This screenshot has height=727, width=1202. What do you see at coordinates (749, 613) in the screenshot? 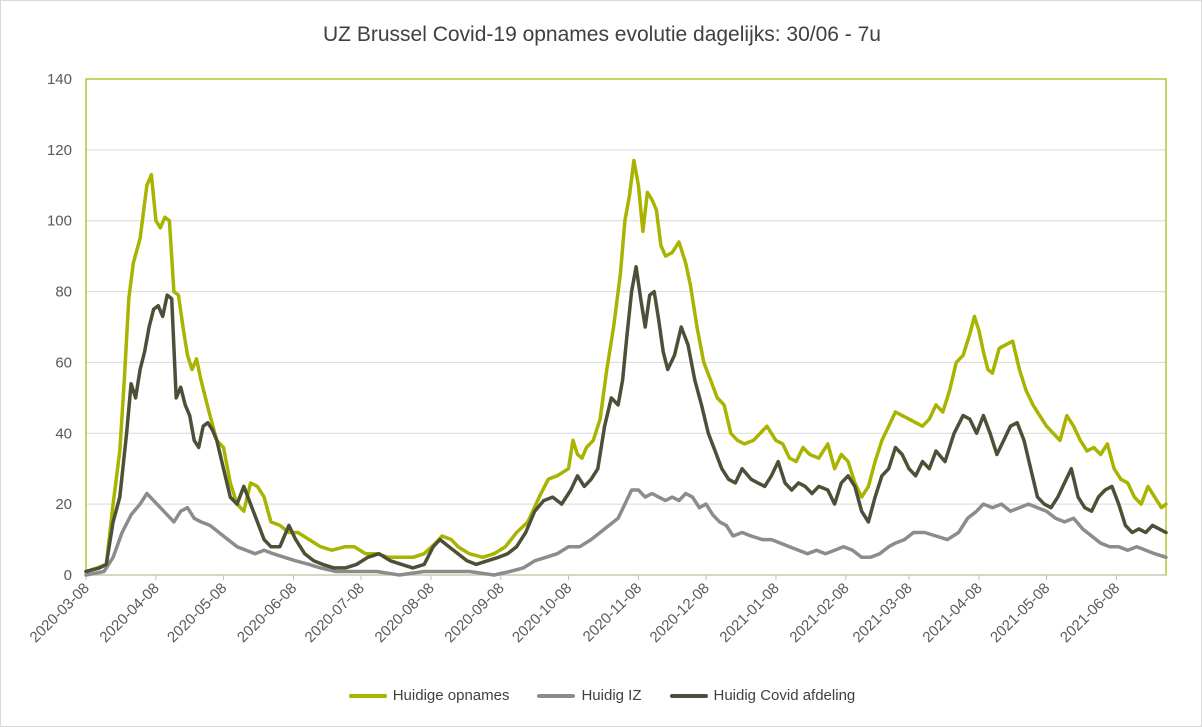
I see `x-tick-label: 2021-01-08` at bounding box center [749, 613].